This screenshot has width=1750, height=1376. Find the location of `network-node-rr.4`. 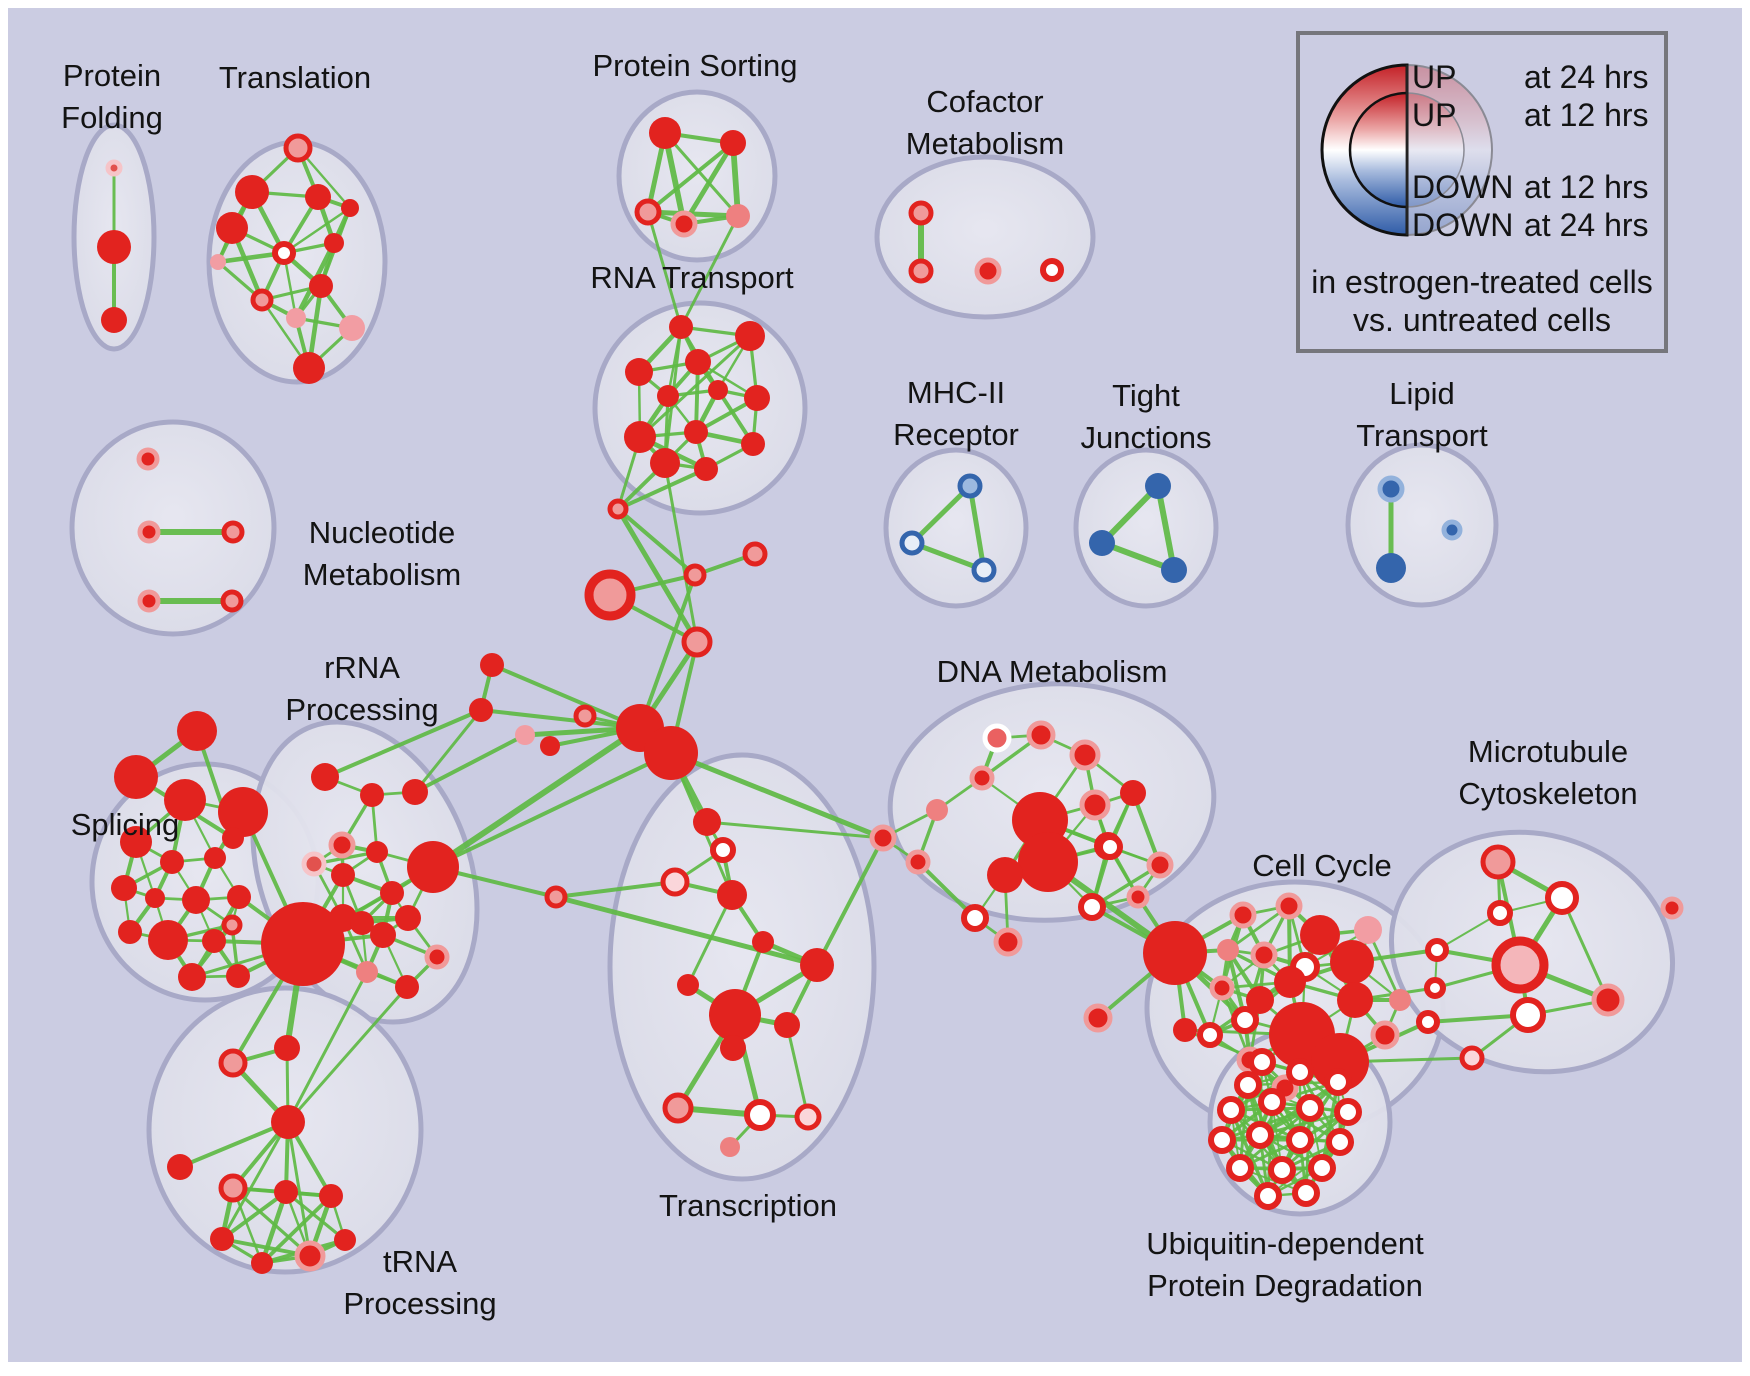

network-node-rr.4 is located at coordinates (314, 864).